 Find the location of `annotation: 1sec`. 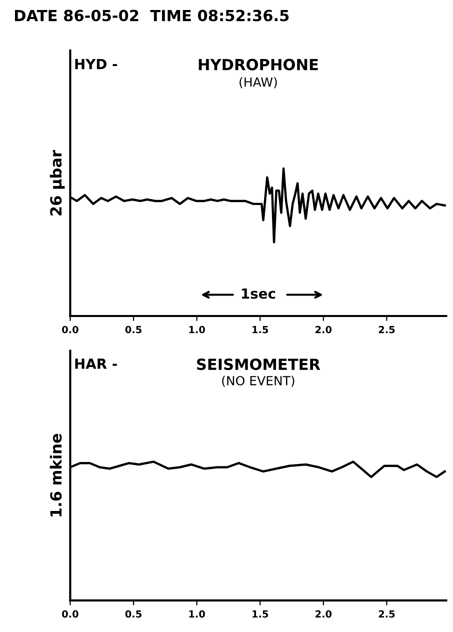

annotation: 1sec is located at coordinates (259, 293).